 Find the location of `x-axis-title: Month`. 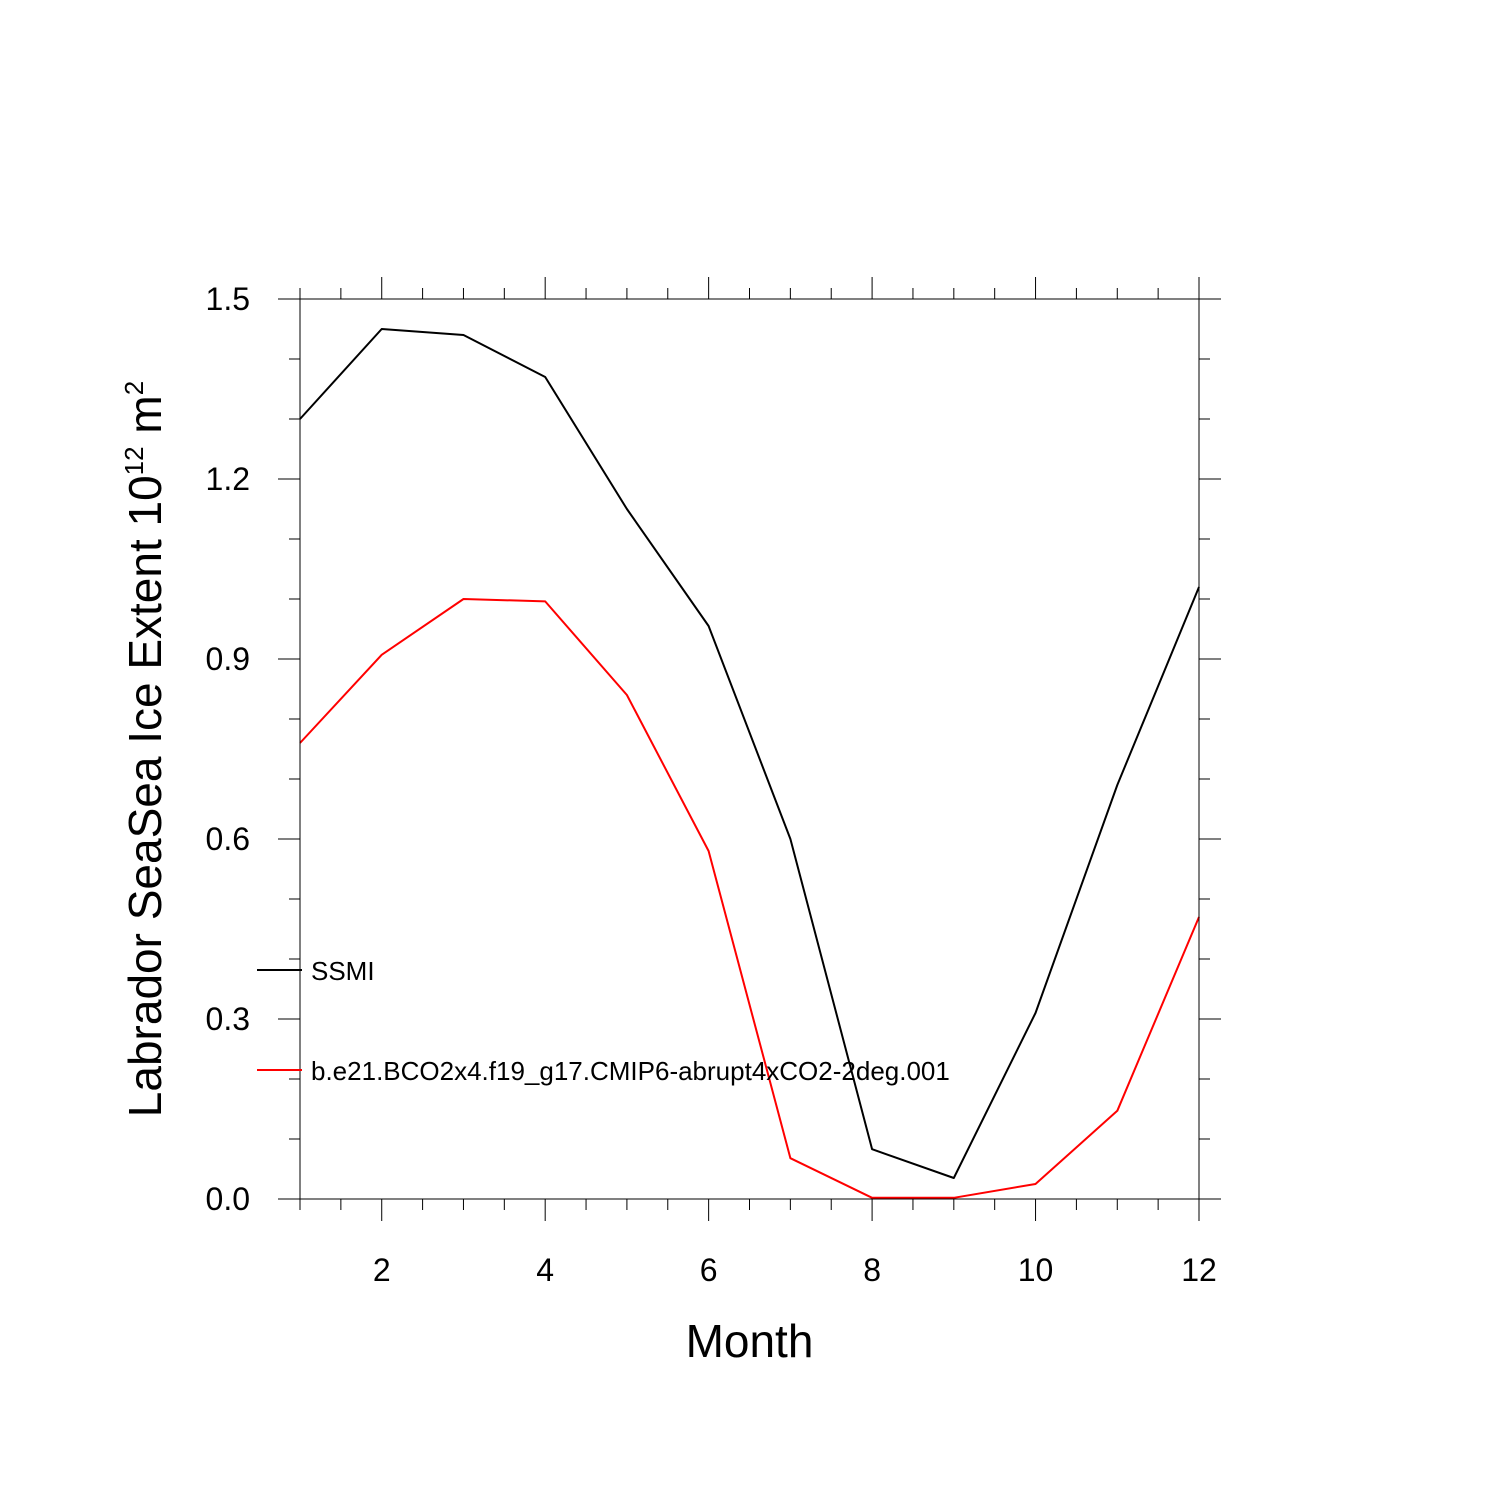

x-axis-title: Month is located at coordinates (750, 1341).